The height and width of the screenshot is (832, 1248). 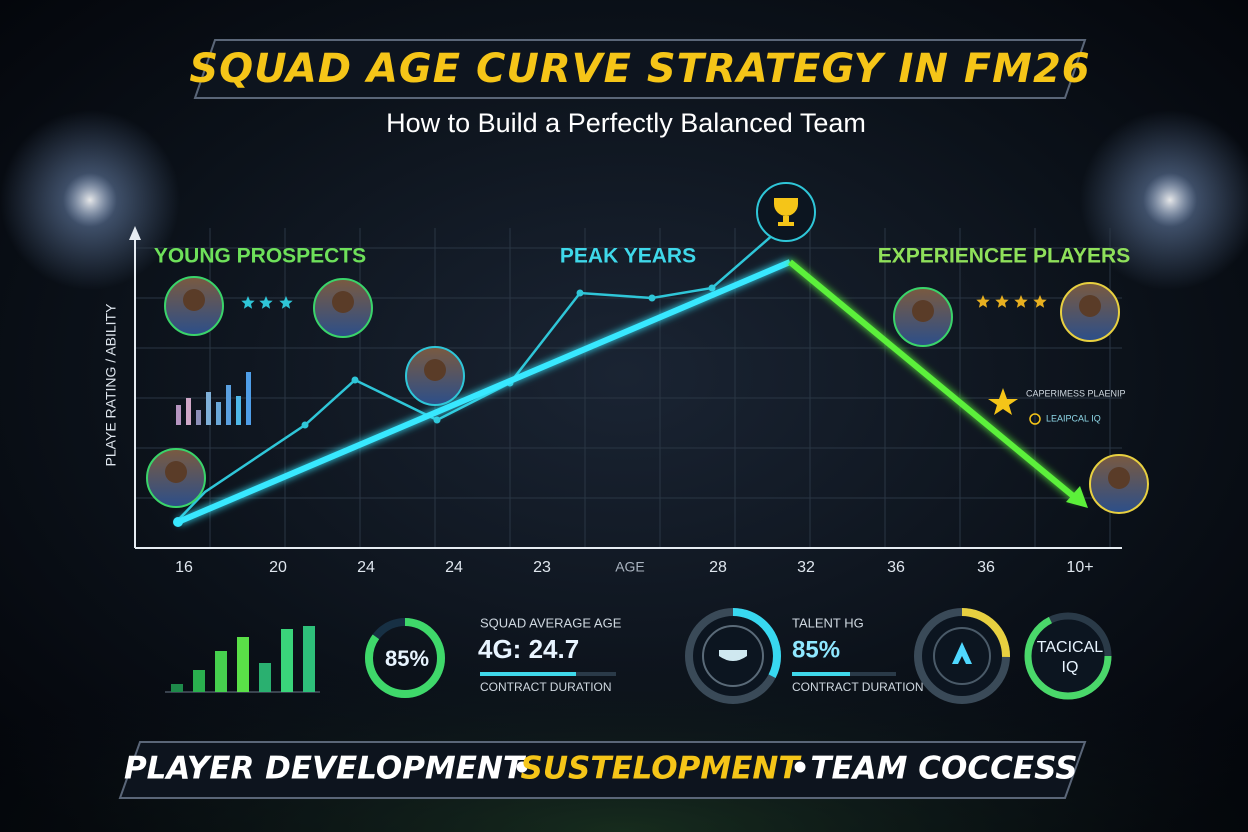 I want to click on stat-label: SQUAD AVERAGE AGE, so click(x=551, y=622).